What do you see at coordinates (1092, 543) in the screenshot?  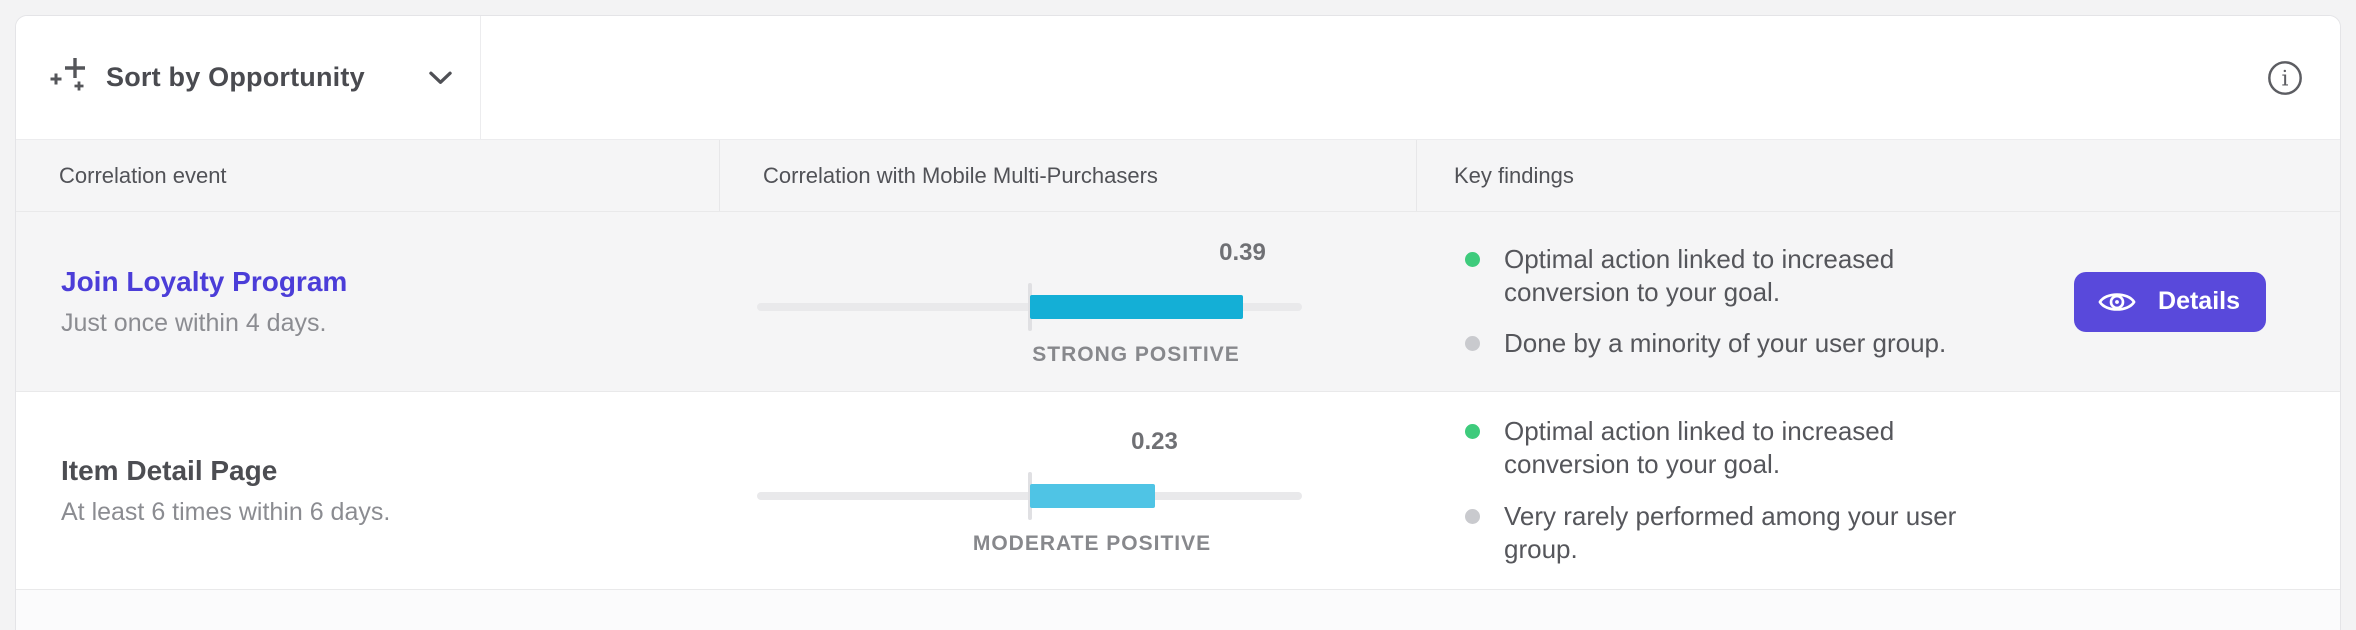 I see `correlation-strength-label: MODERATE POSITIVE` at bounding box center [1092, 543].